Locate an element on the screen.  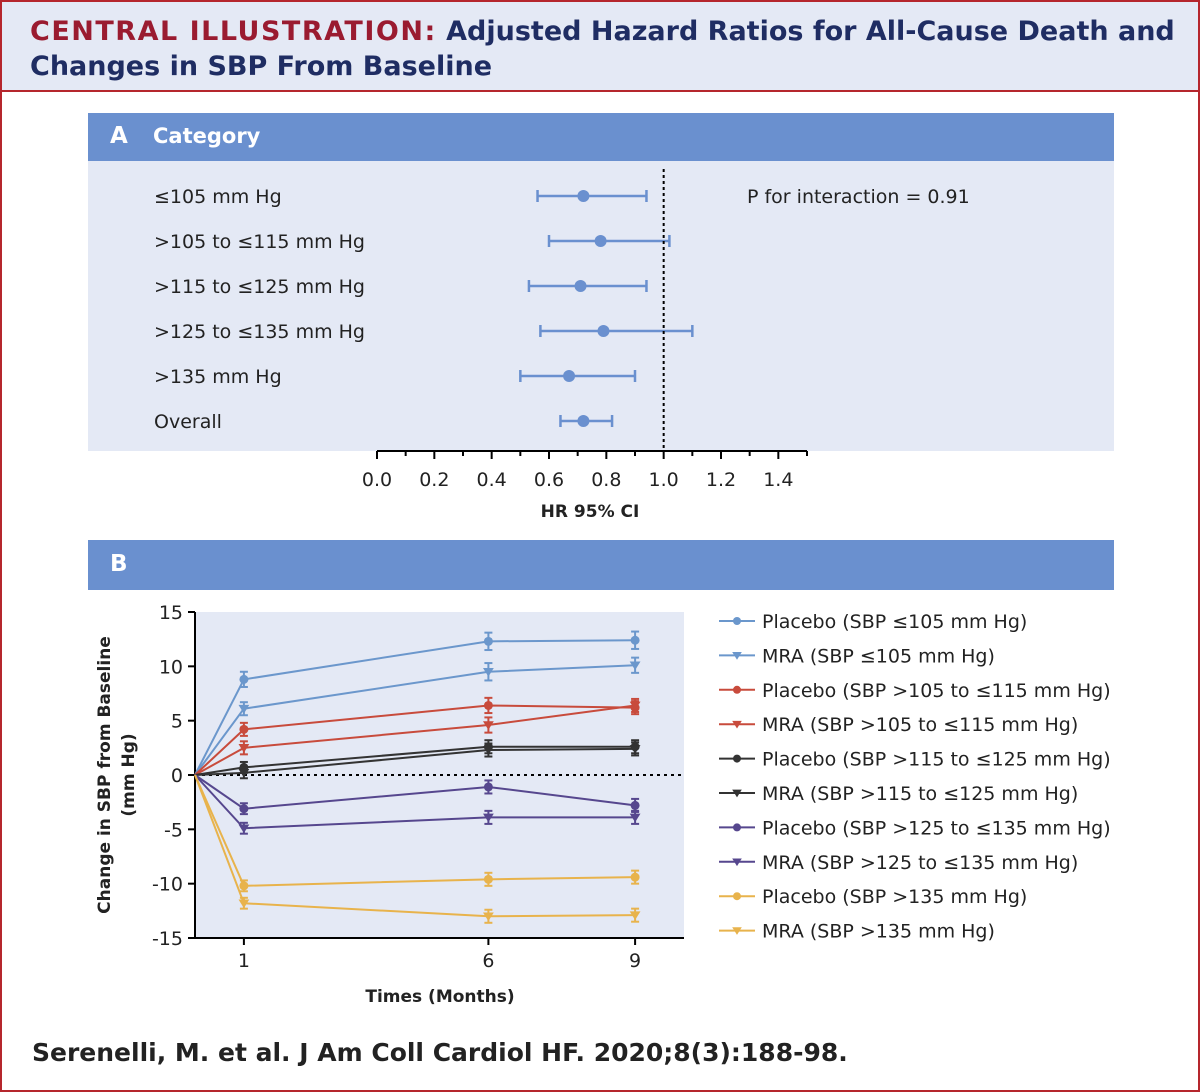
legend-item: Placebo (SBP >135 mm Hg) is located at coordinates (873, 897).